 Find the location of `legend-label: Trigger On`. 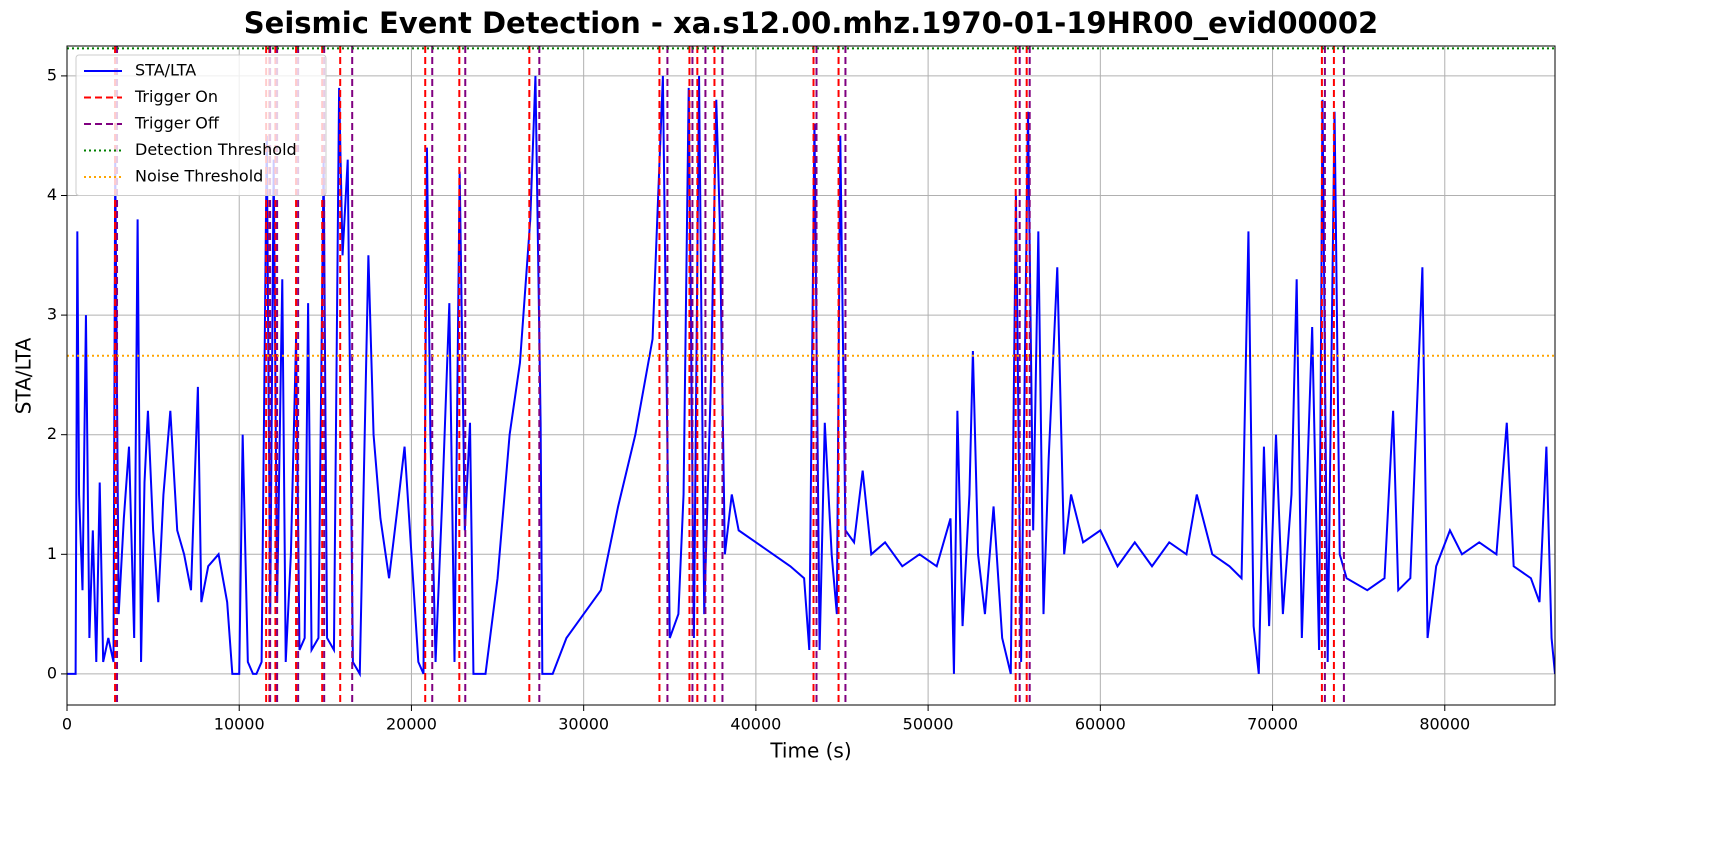

legend-label: Trigger On is located at coordinates (176, 96).